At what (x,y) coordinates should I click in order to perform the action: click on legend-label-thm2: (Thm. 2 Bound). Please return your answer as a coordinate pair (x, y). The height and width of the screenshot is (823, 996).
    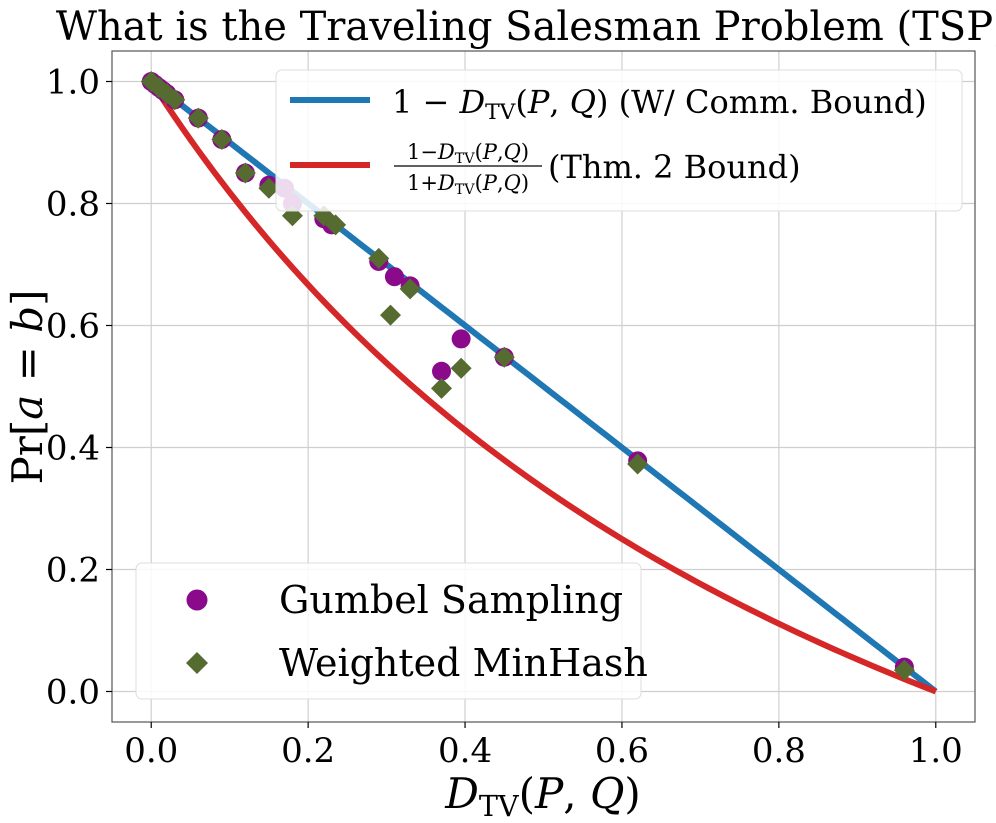
    Looking at the image, I should click on (674, 167).